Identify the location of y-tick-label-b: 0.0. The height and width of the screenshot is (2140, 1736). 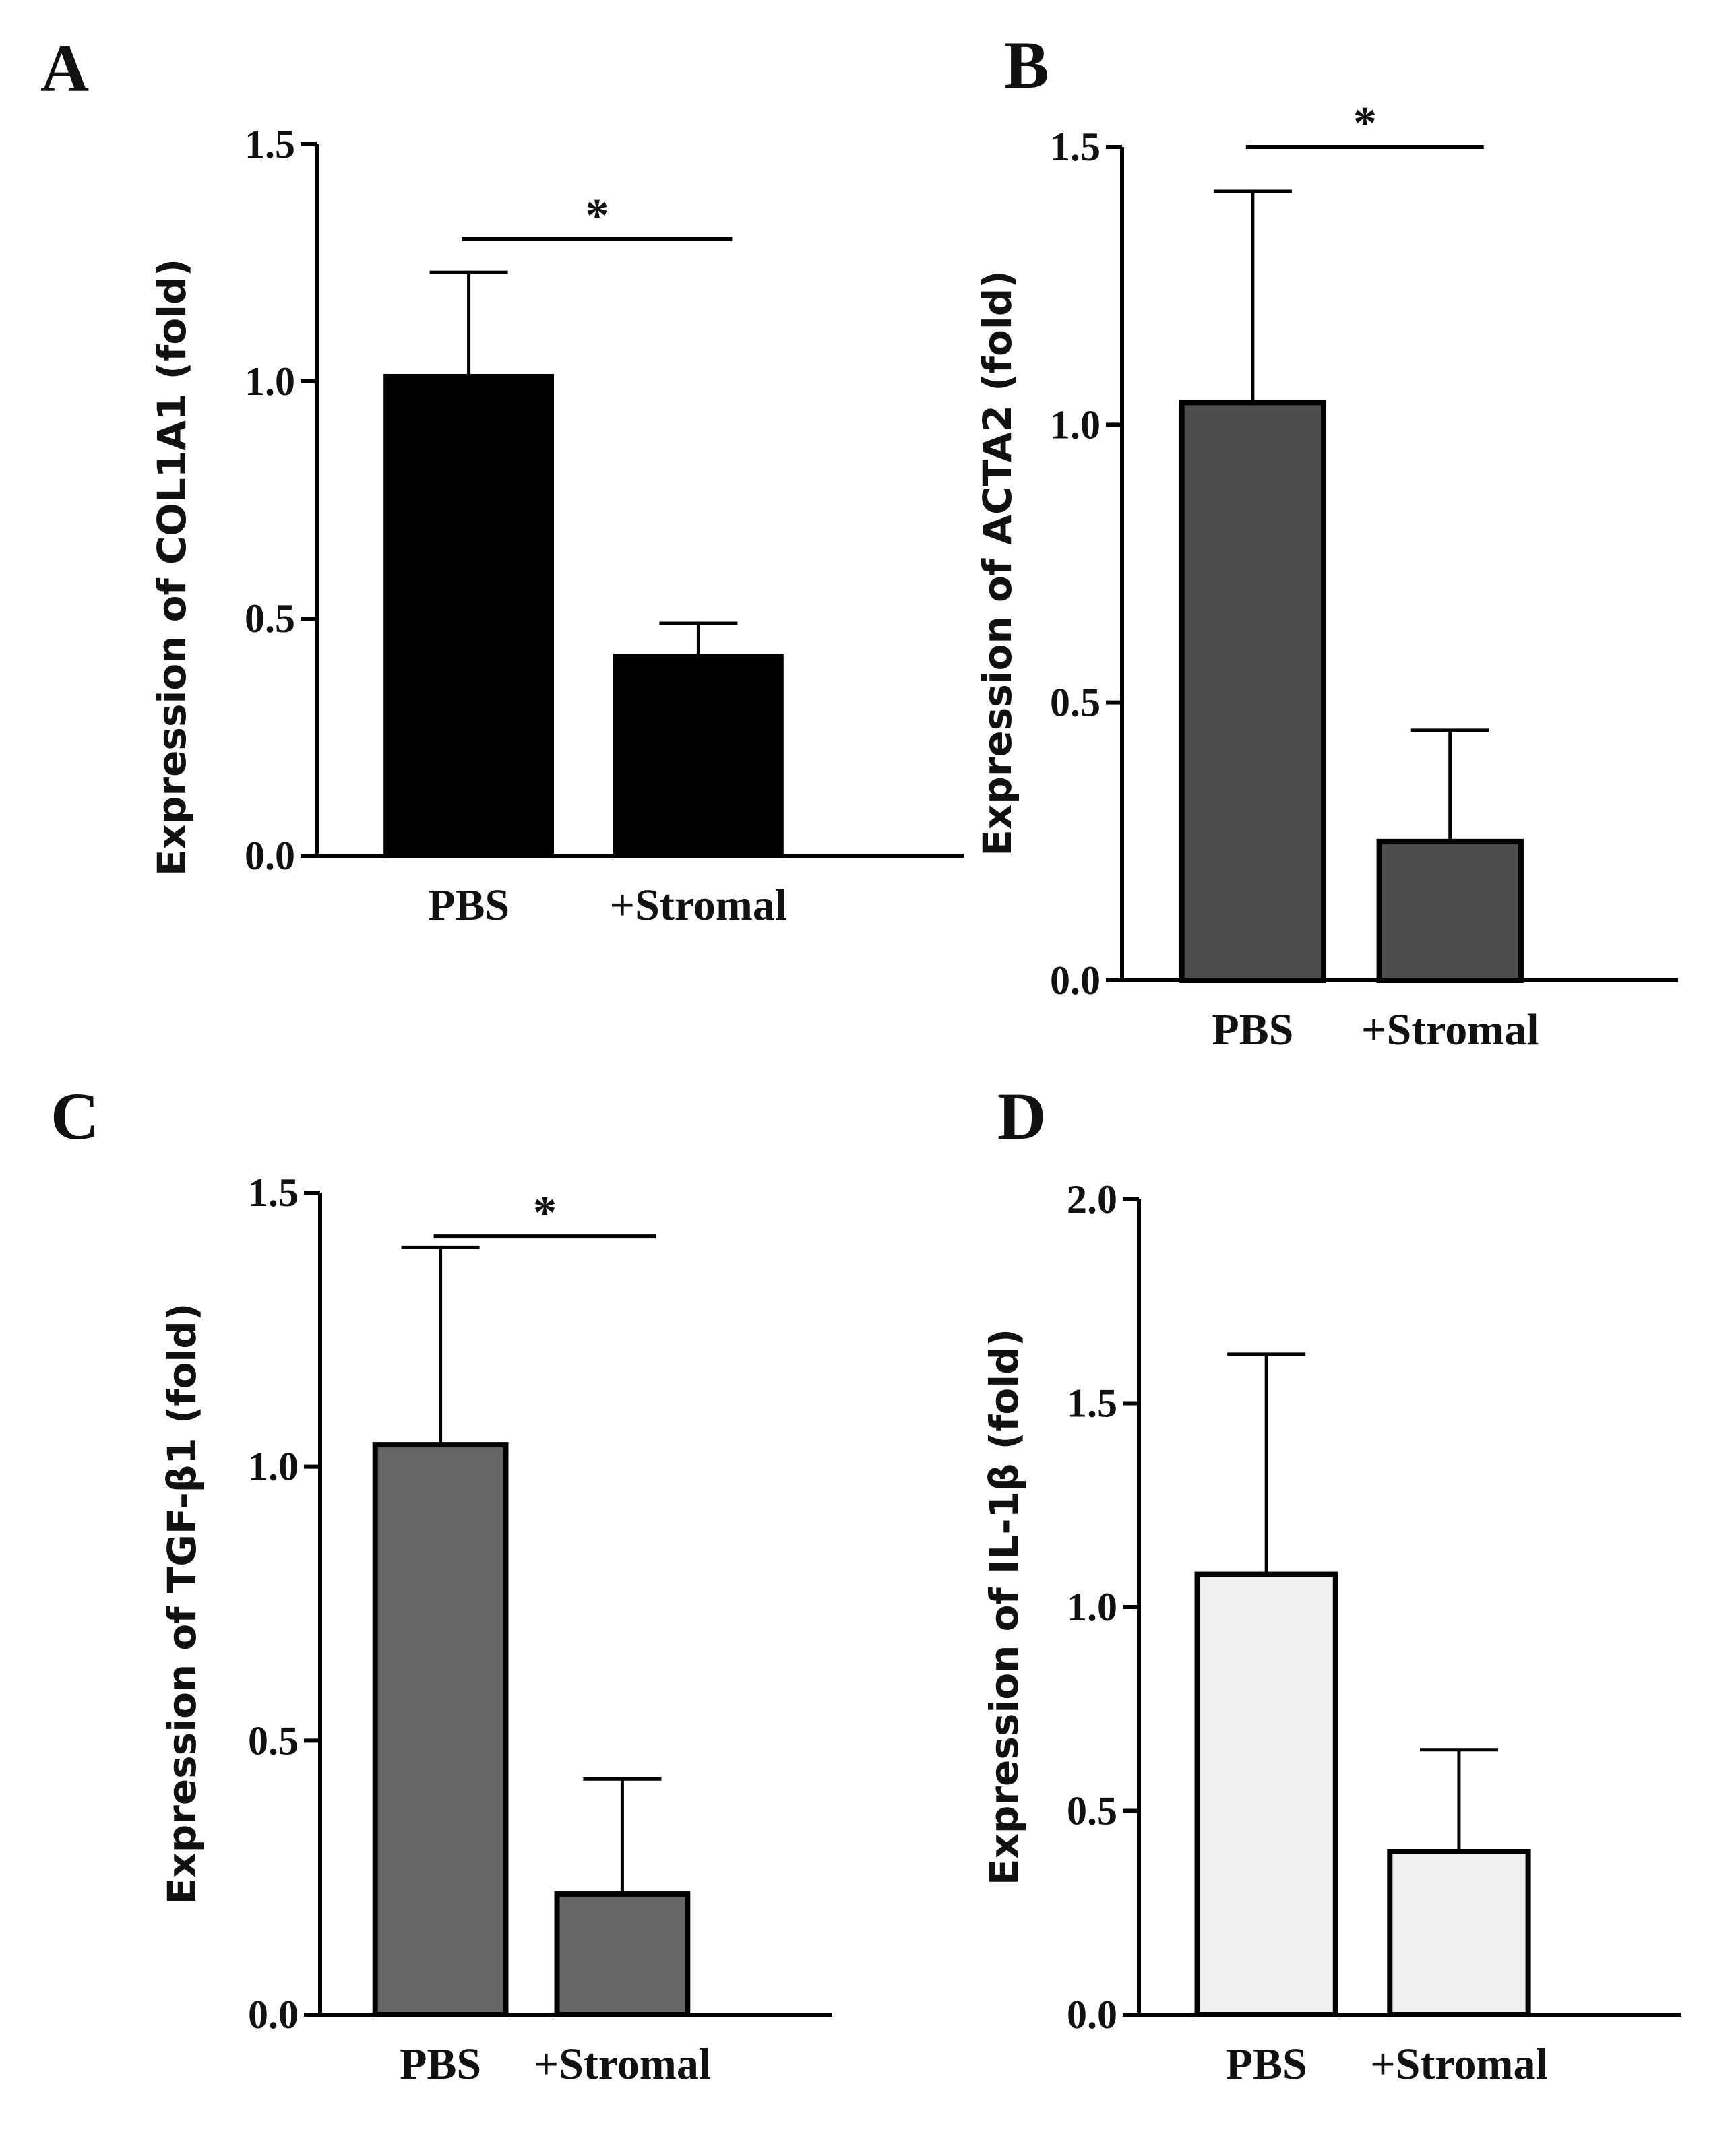
(1075, 980).